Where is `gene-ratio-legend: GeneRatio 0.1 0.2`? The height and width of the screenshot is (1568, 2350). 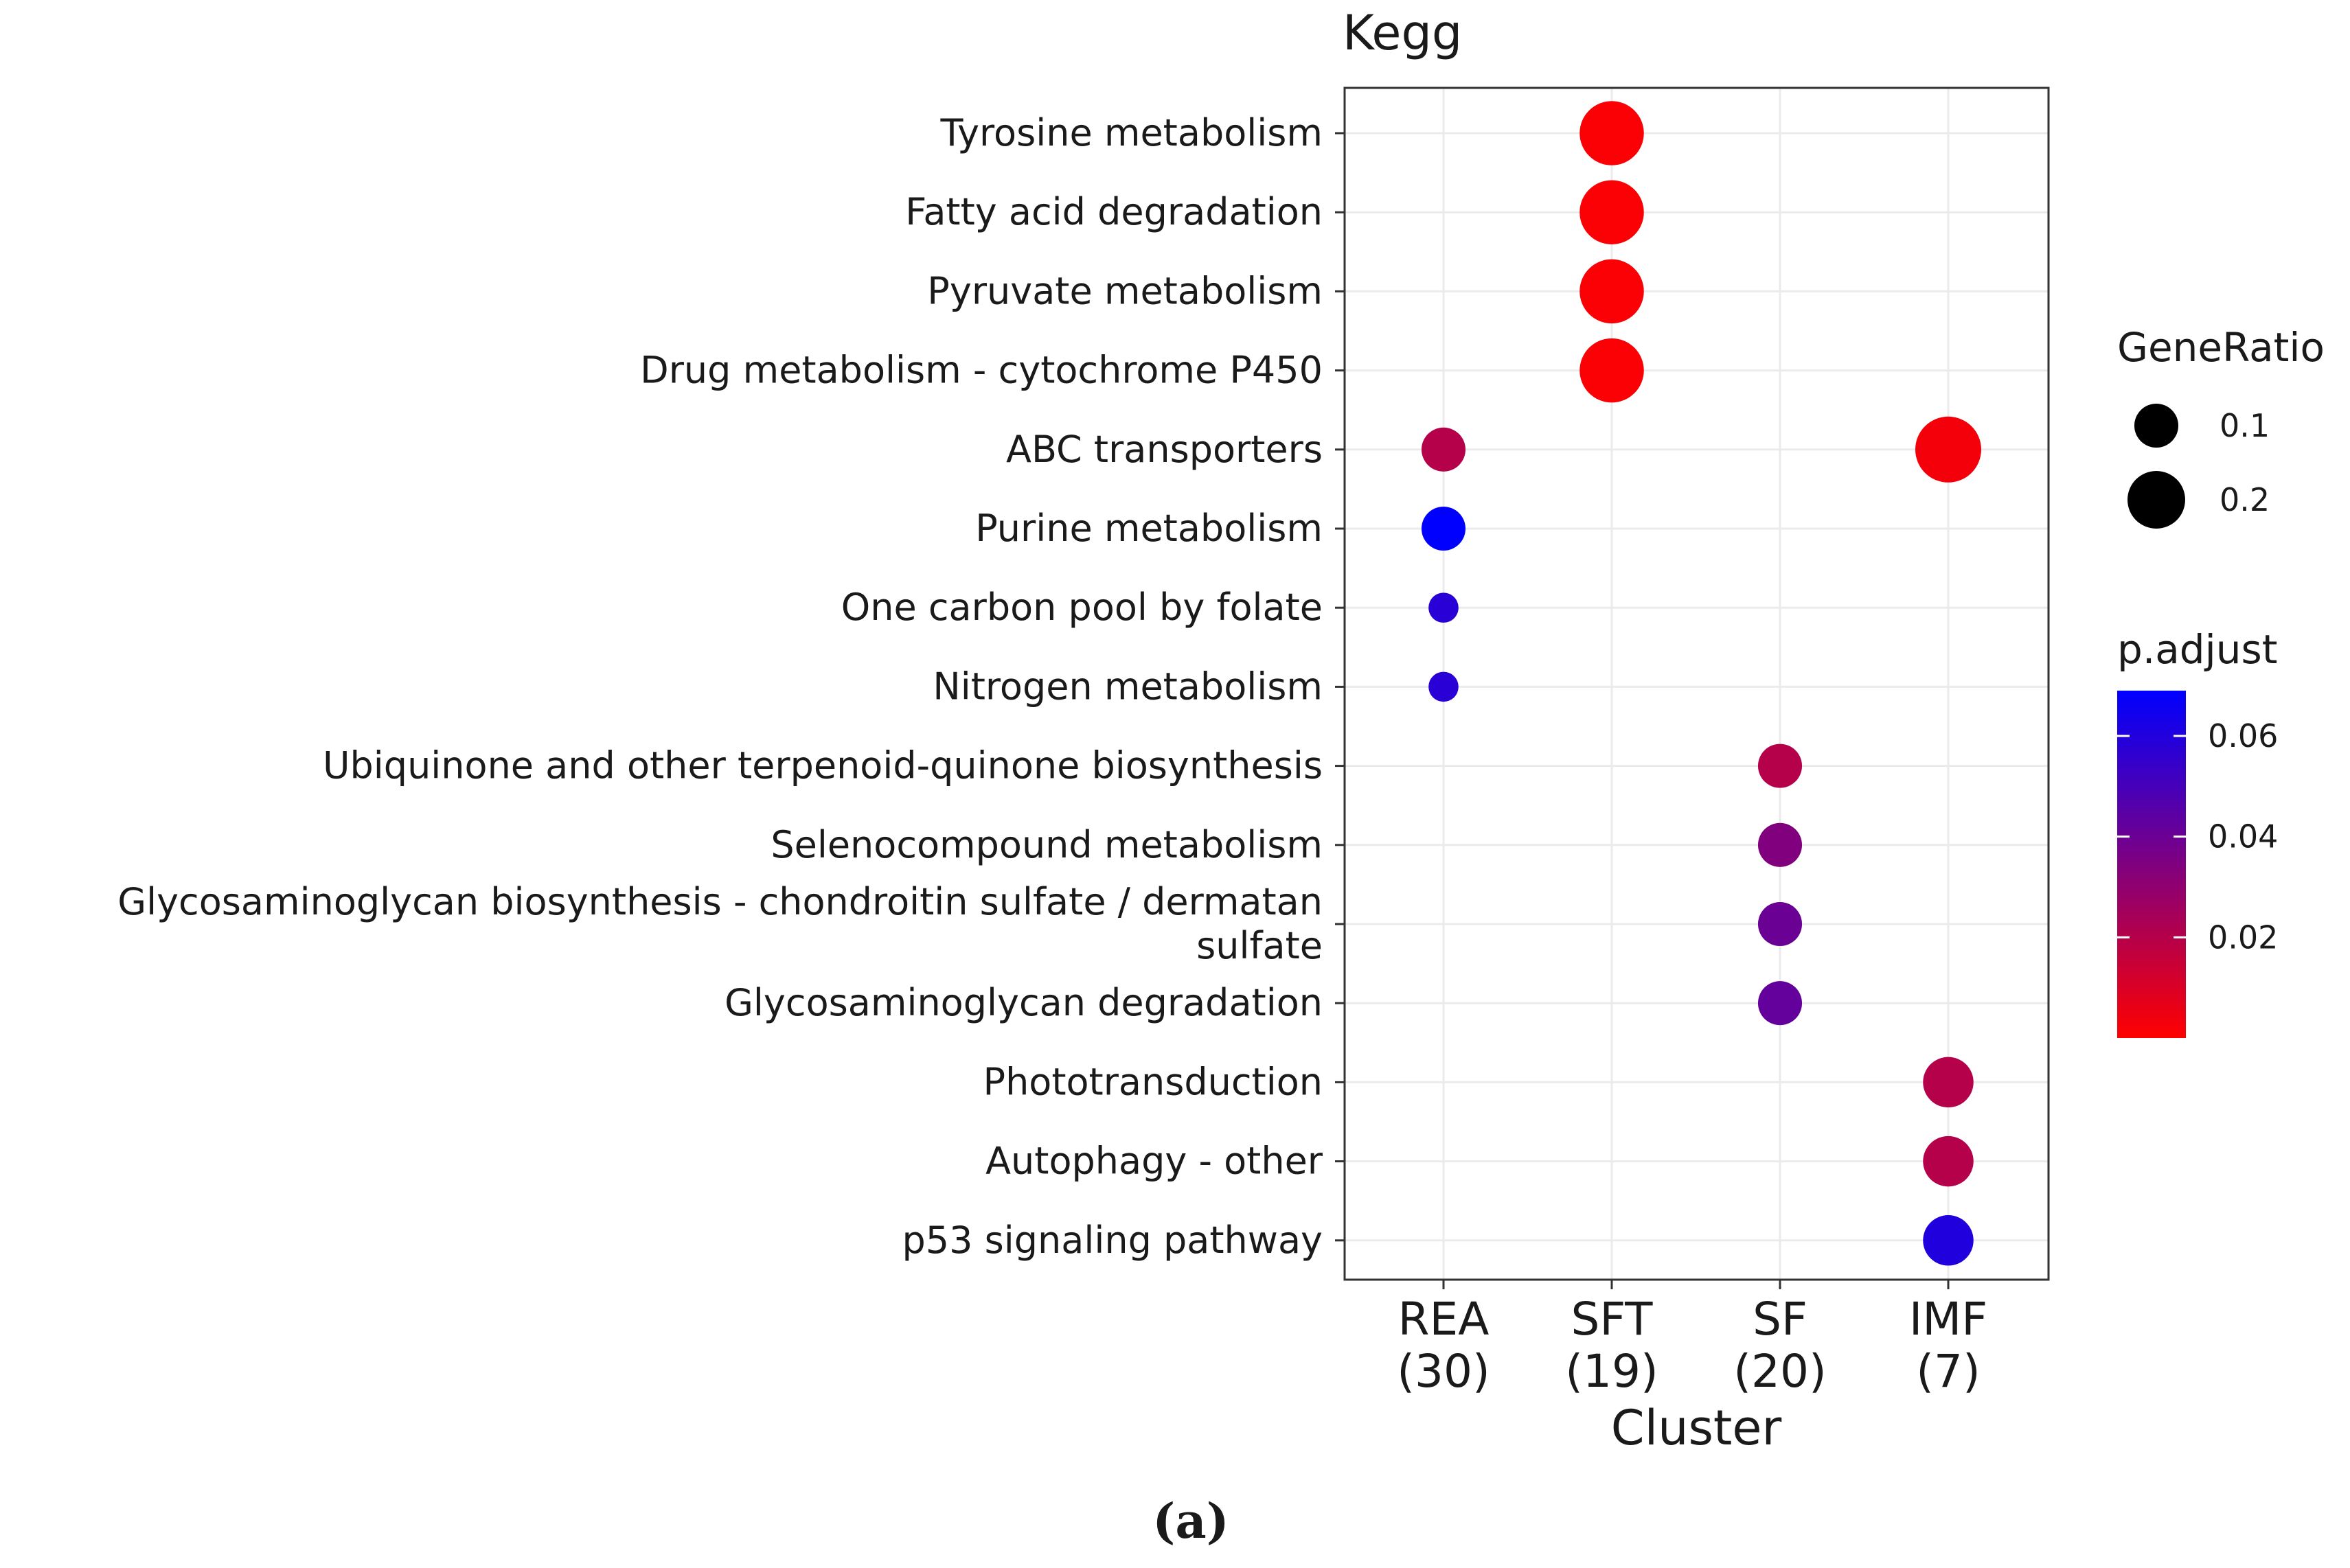
gene-ratio-legend: GeneRatio 0.1 0.2 is located at coordinates (2221, 426).